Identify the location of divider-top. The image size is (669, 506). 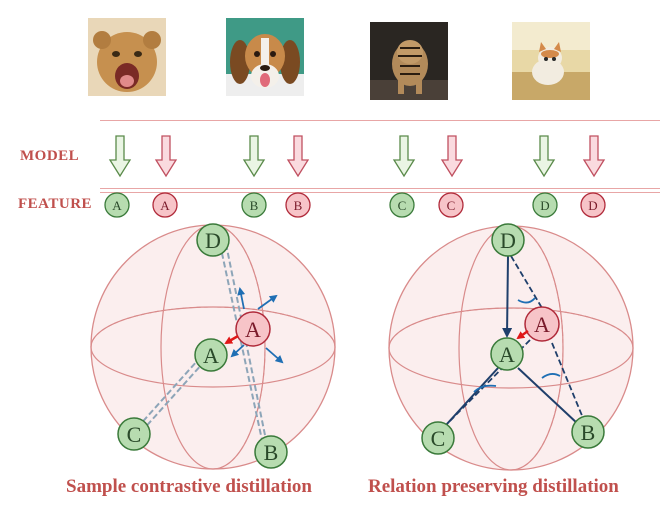
(380, 120).